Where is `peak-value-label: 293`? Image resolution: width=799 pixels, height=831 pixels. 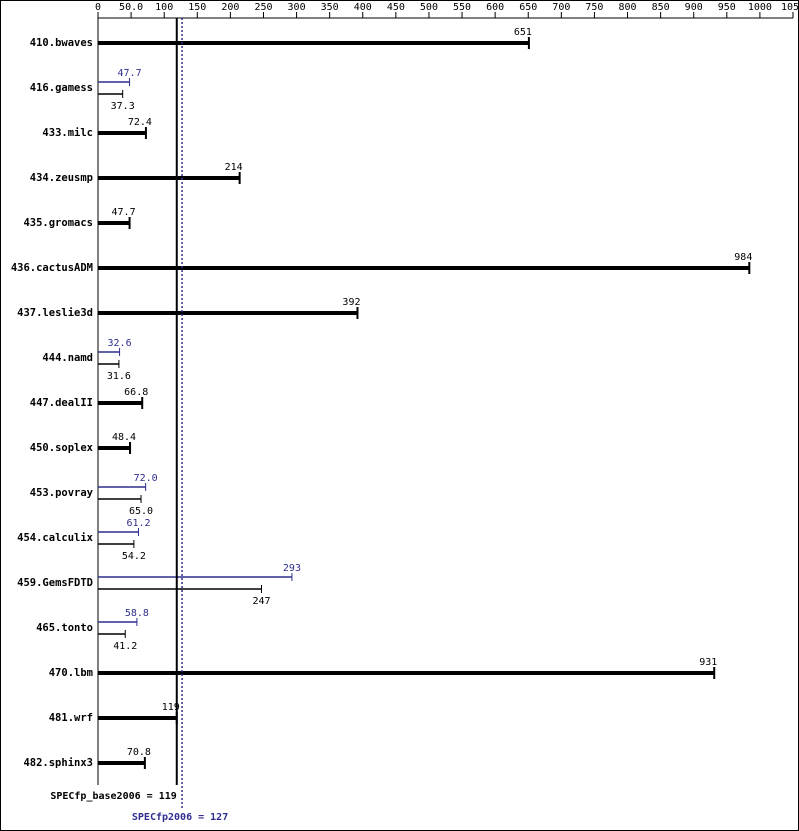 peak-value-label: 293 is located at coordinates (292, 568).